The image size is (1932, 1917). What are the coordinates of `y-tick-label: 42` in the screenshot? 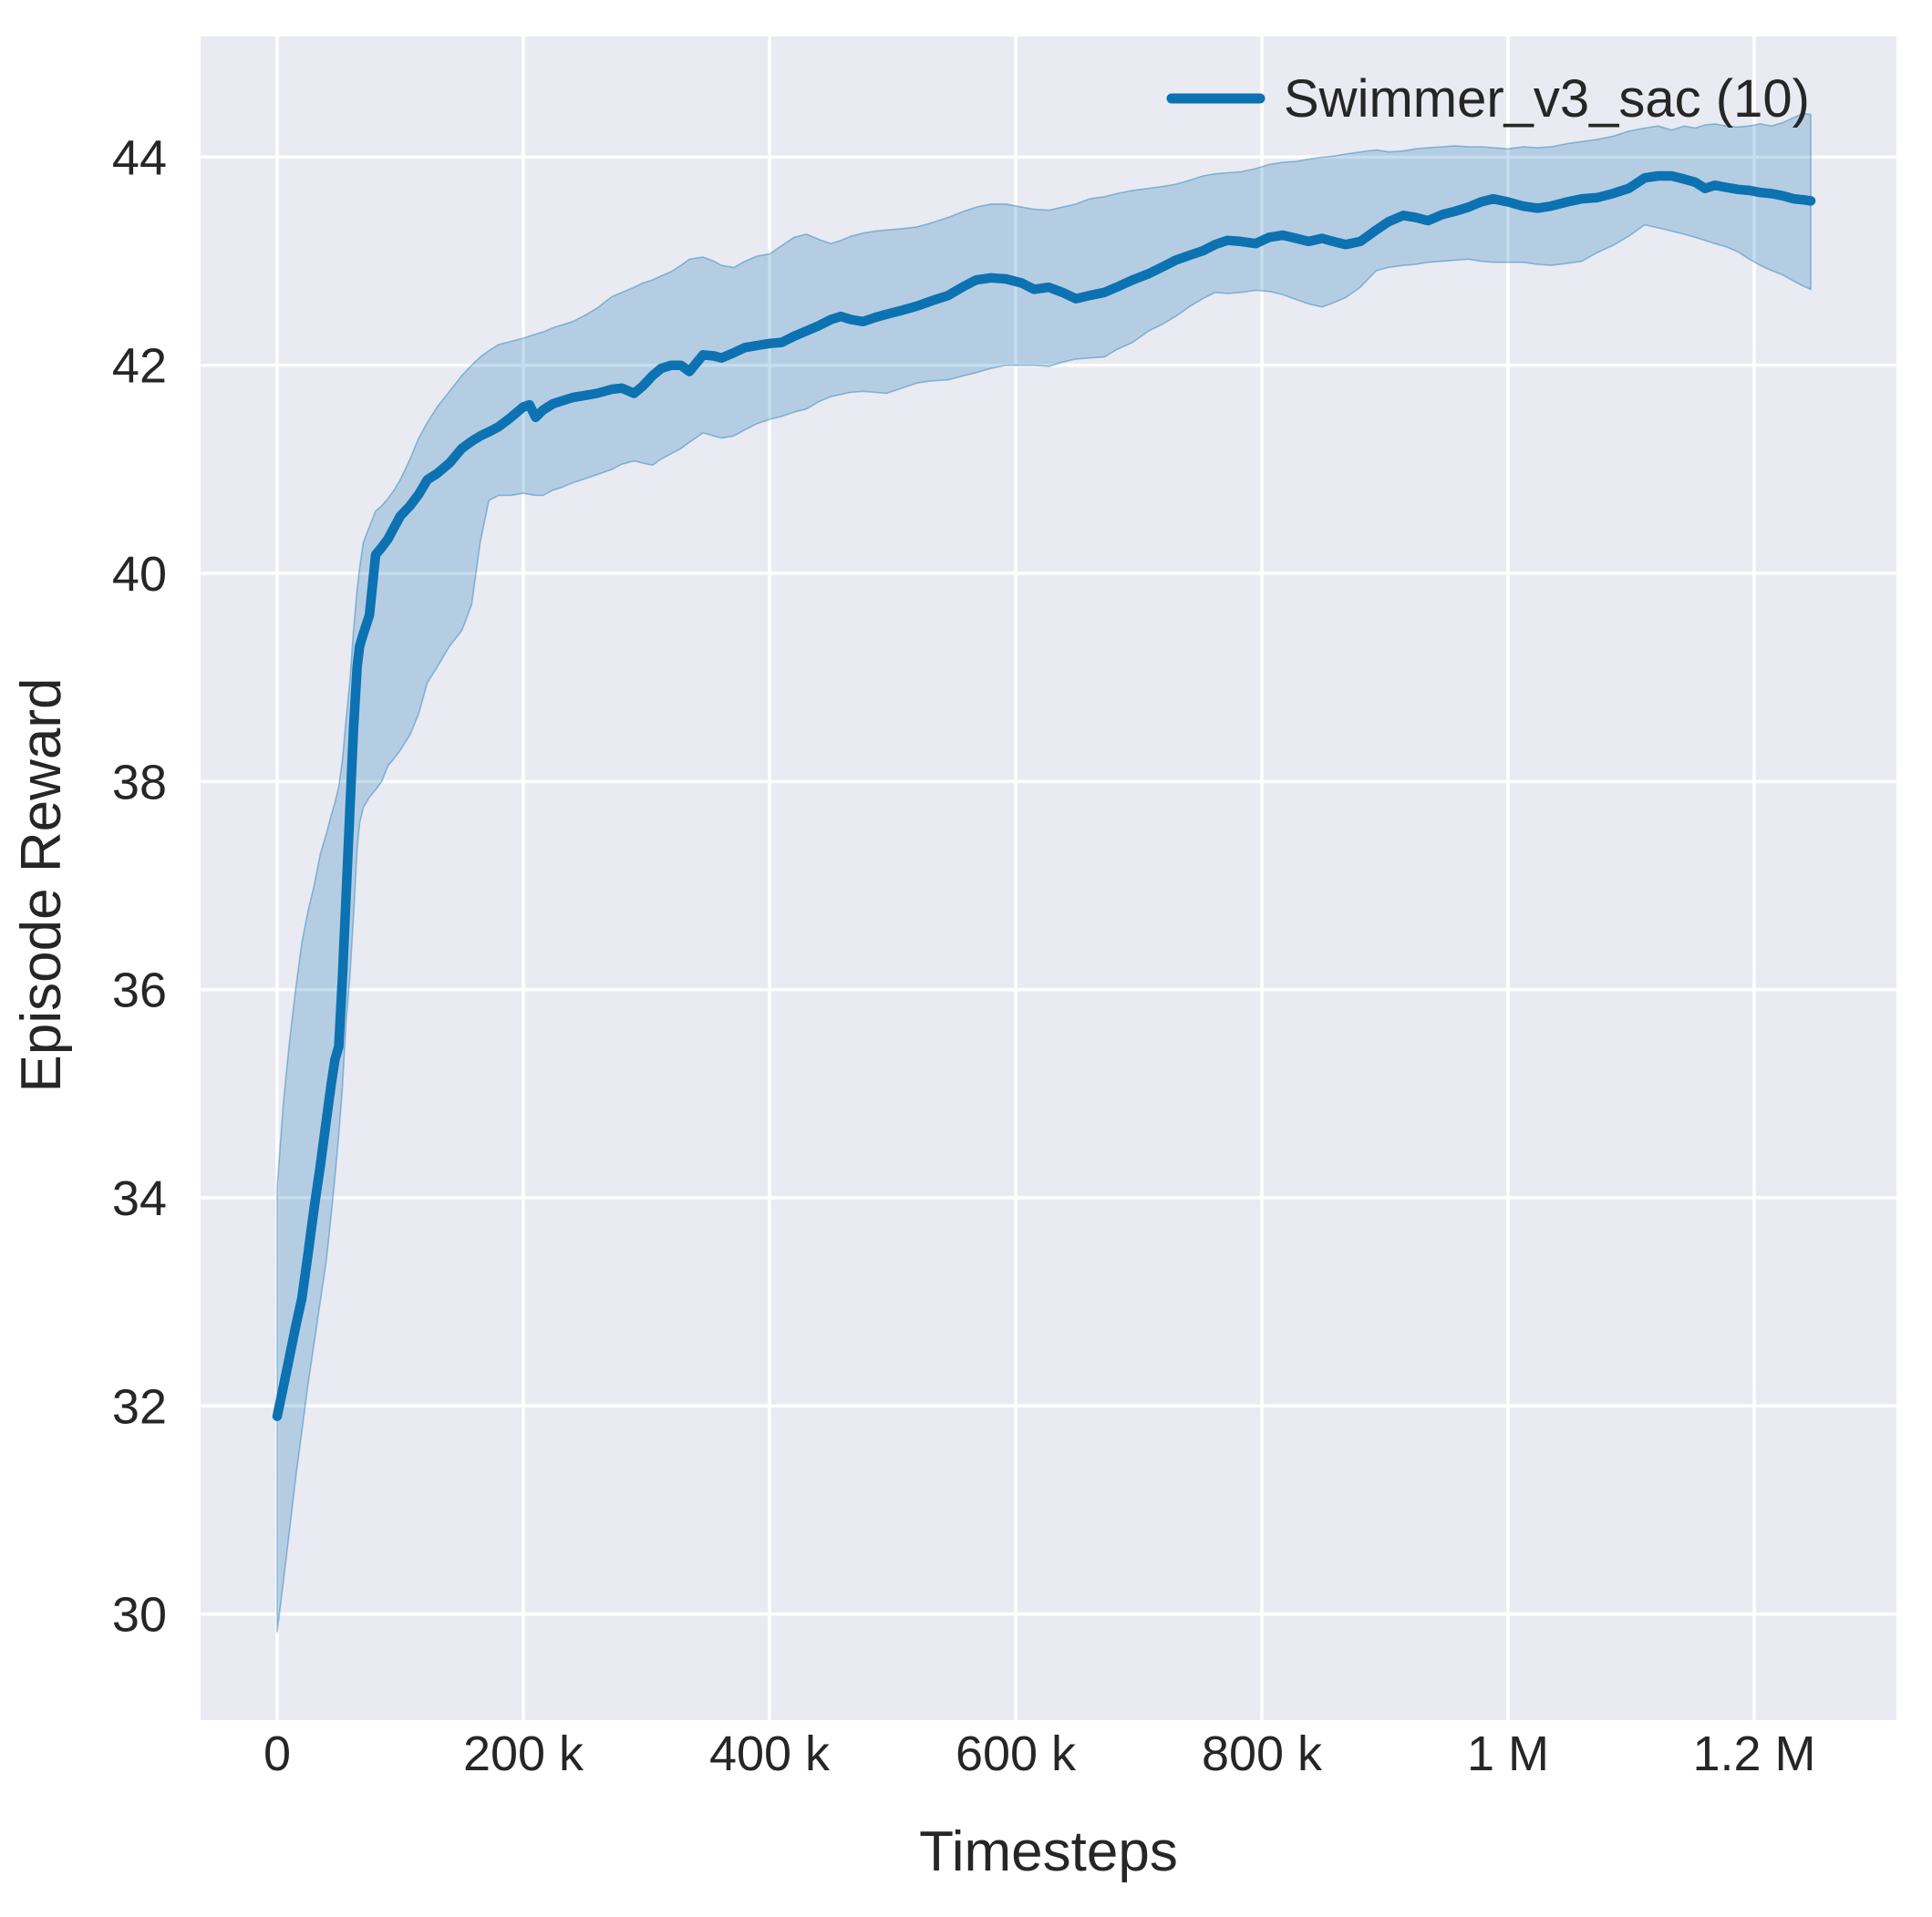 It's located at (140, 366).